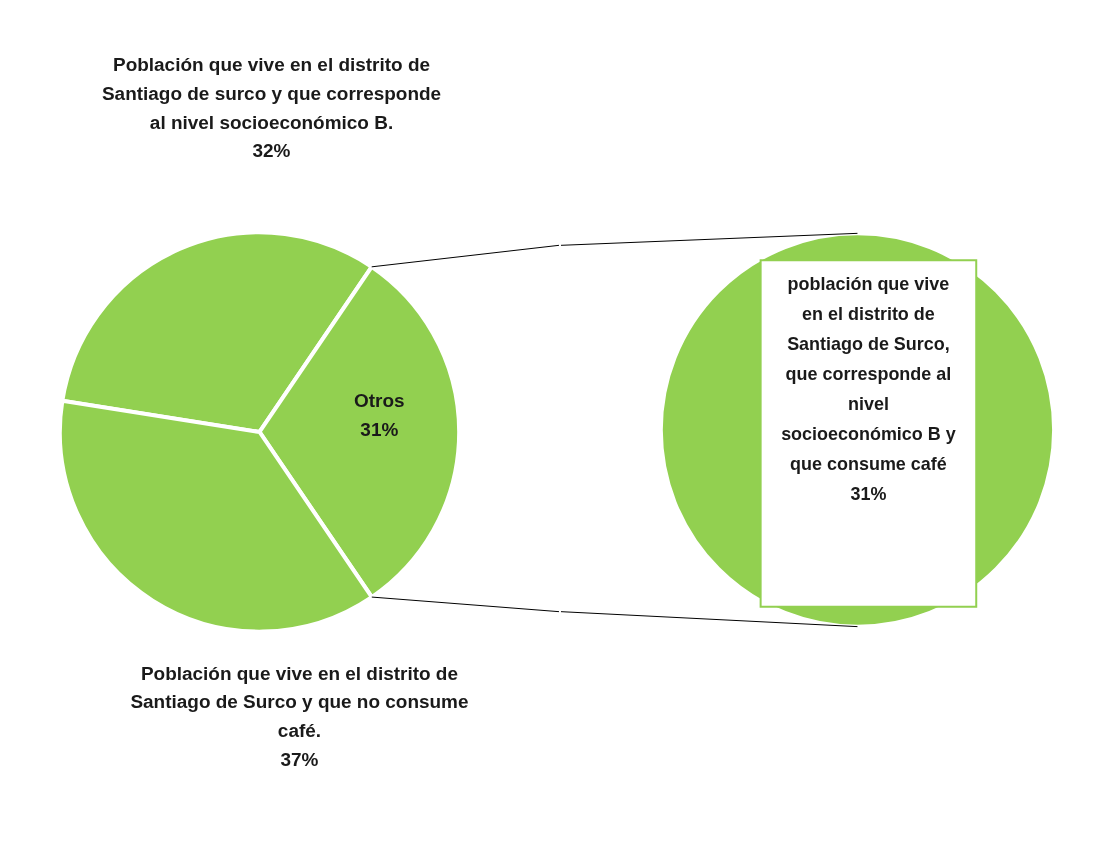 The height and width of the screenshot is (843, 1109). I want to click on data-label: 37%, so click(299, 760).